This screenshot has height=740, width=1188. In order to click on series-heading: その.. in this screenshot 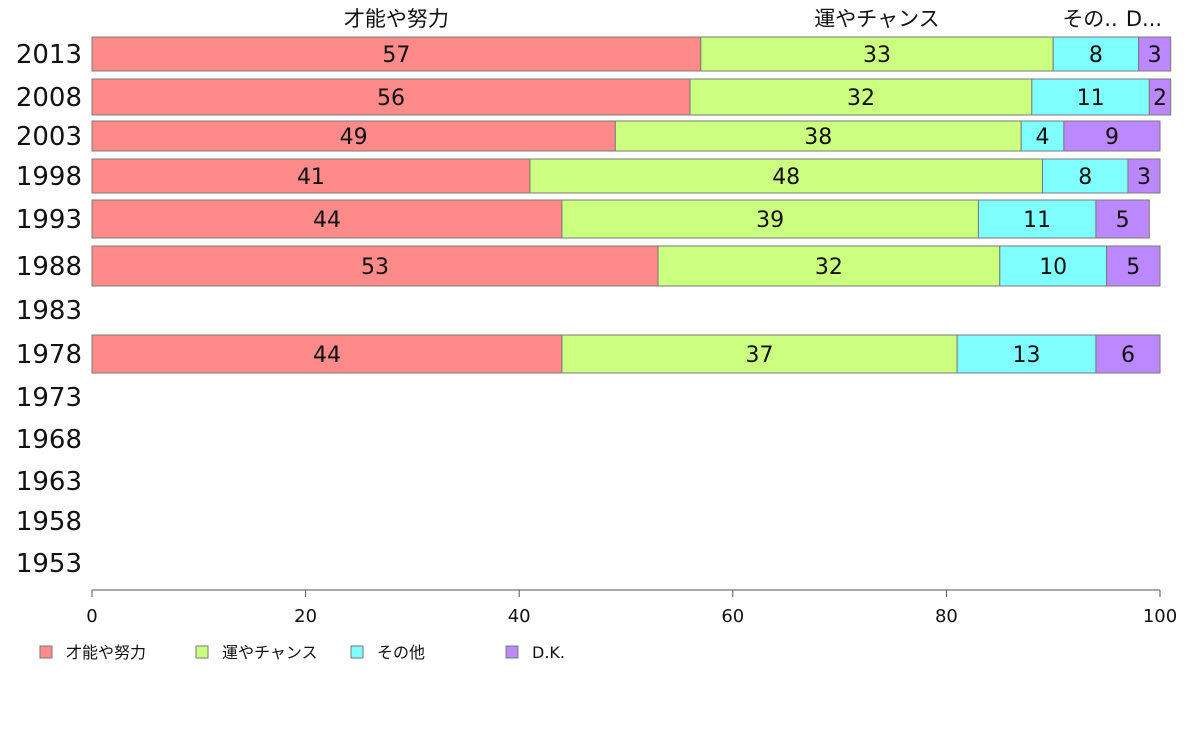, I will do `click(1089, 19)`.